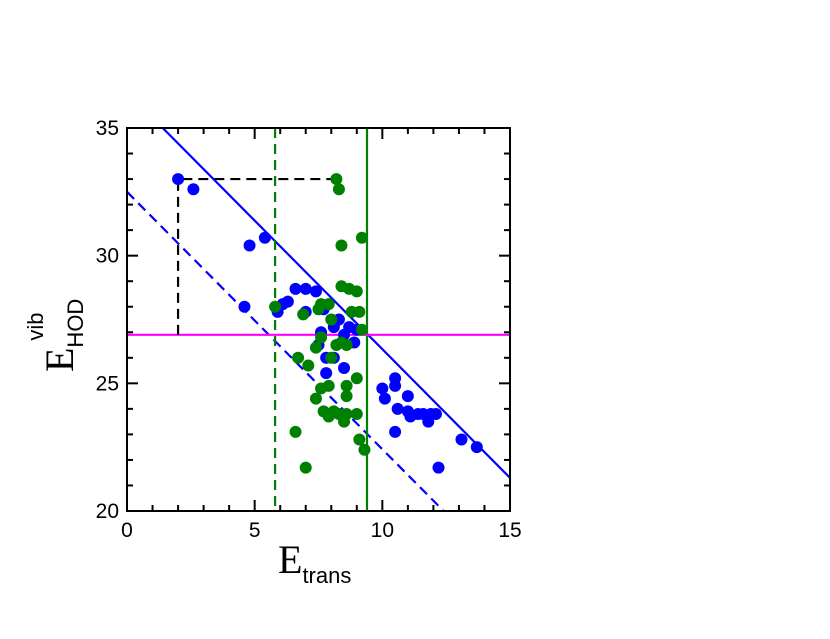  Describe the element at coordinates (107, 383) in the screenshot. I see `y-tick-label: 25` at that location.